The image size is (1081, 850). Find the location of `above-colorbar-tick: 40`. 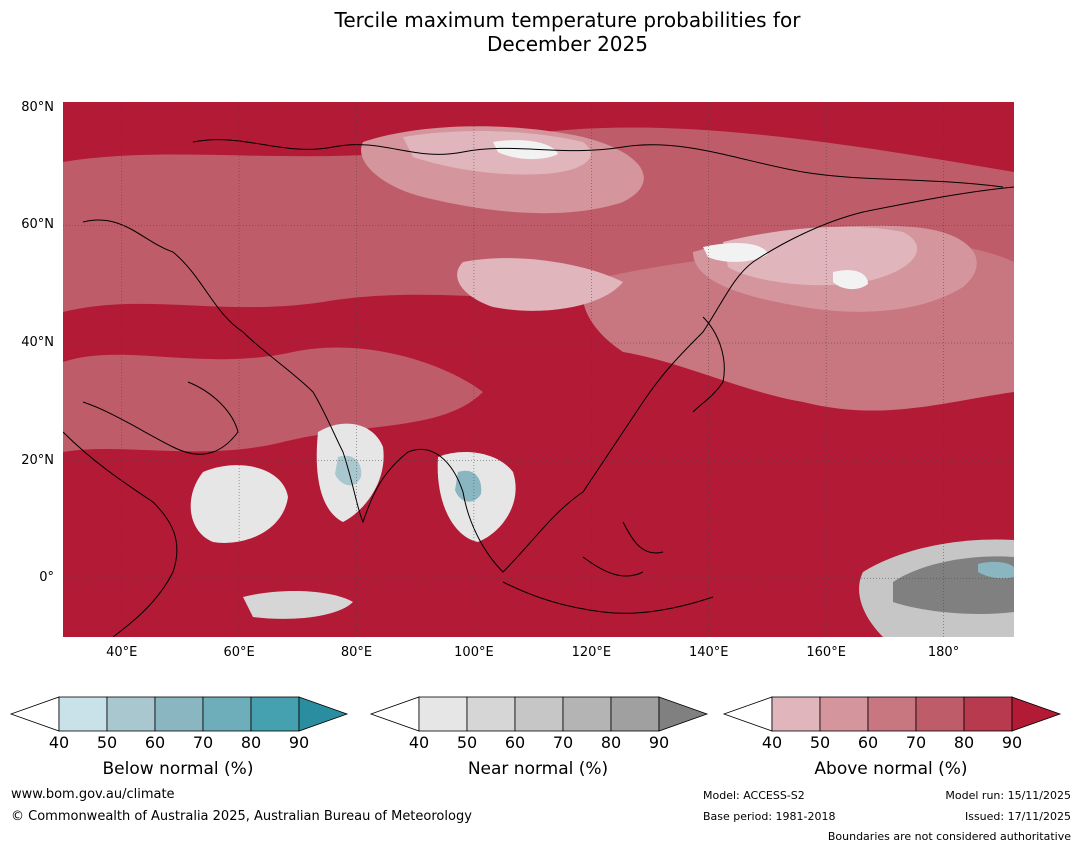

above-colorbar-tick: 40 is located at coordinates (772, 742).